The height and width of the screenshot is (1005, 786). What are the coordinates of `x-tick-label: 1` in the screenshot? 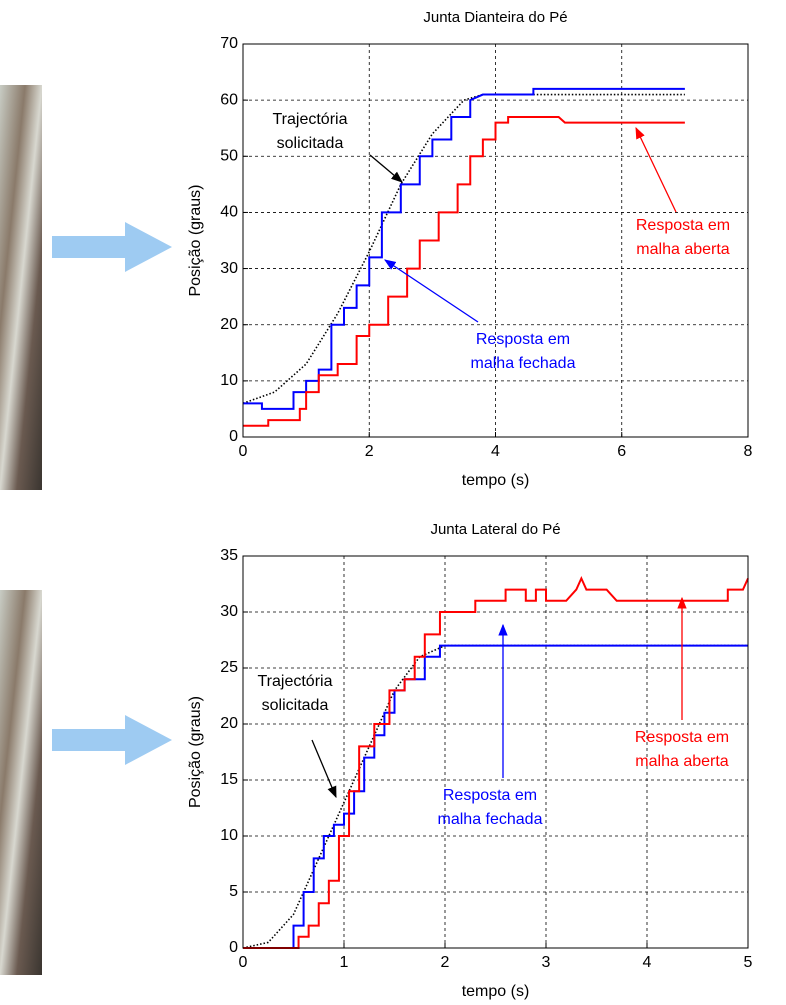 It's located at (344, 962).